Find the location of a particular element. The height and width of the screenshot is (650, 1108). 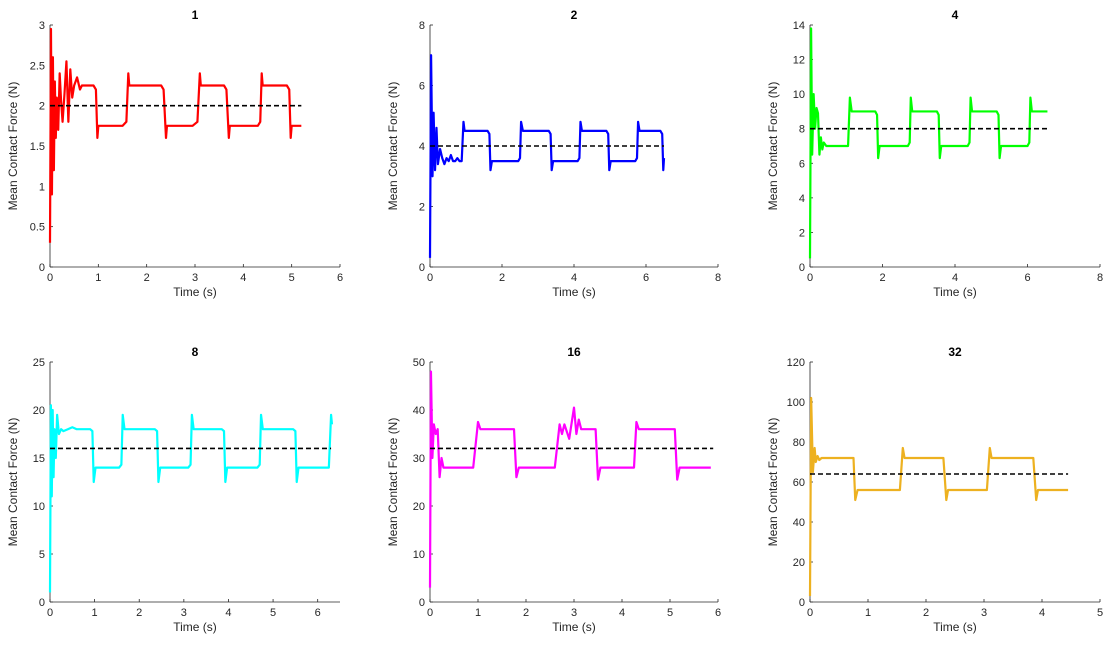

y-tick-label: 100 is located at coordinates (796, 403).